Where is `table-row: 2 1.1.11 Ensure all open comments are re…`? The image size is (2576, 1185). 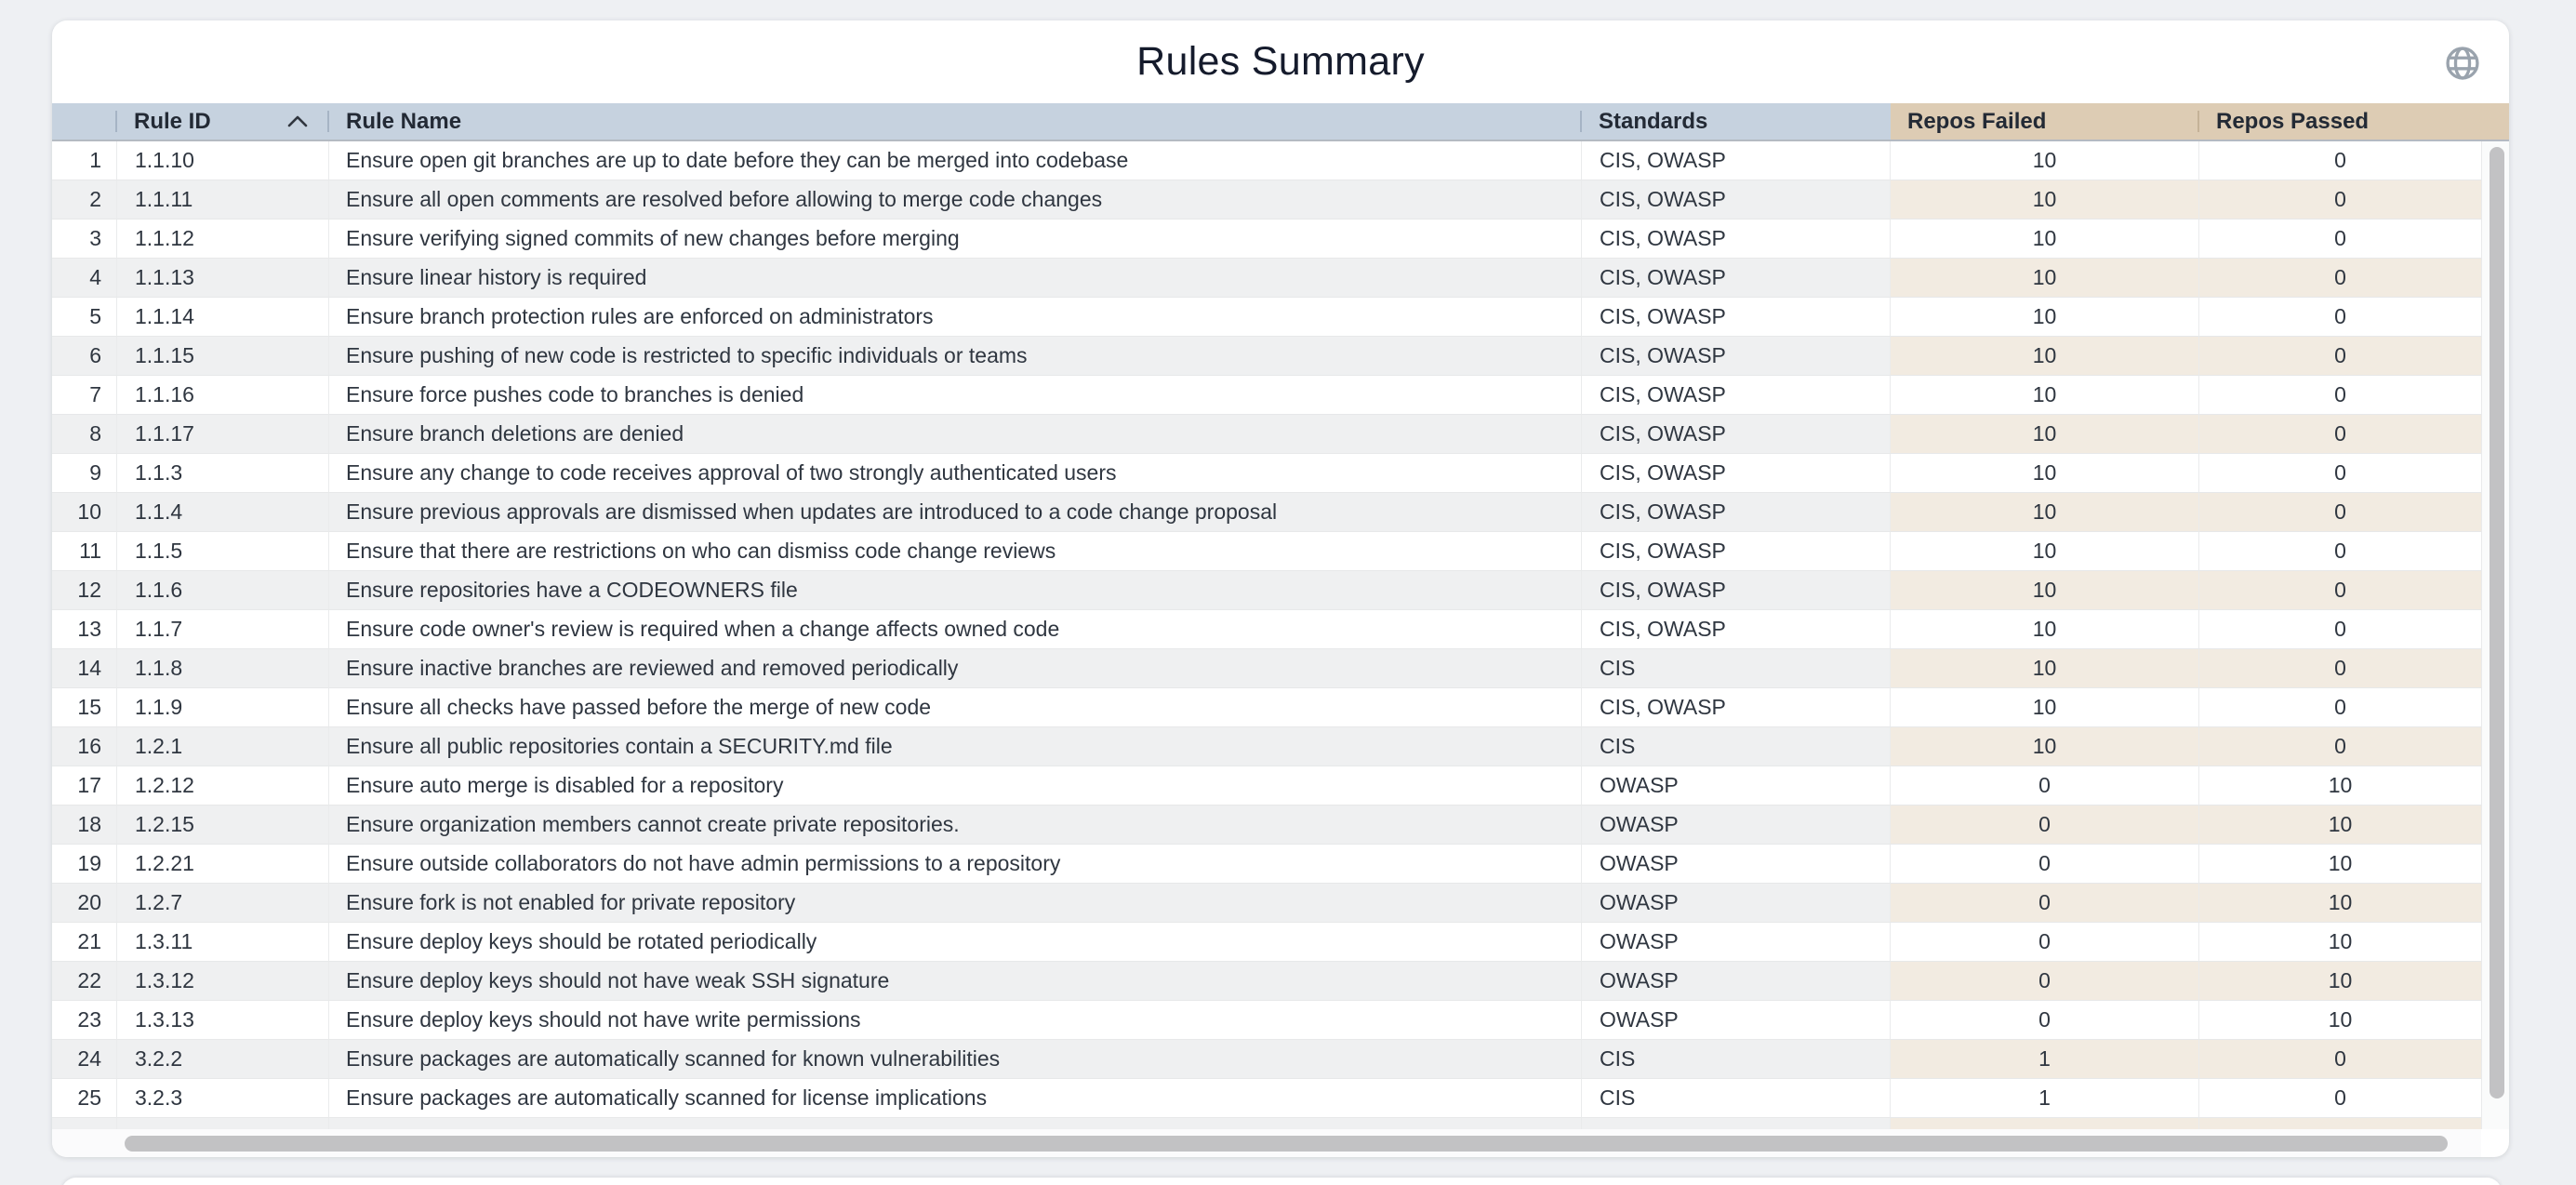 table-row: 2 1.1.11 Ensure all open comments are re… is located at coordinates (1280, 200).